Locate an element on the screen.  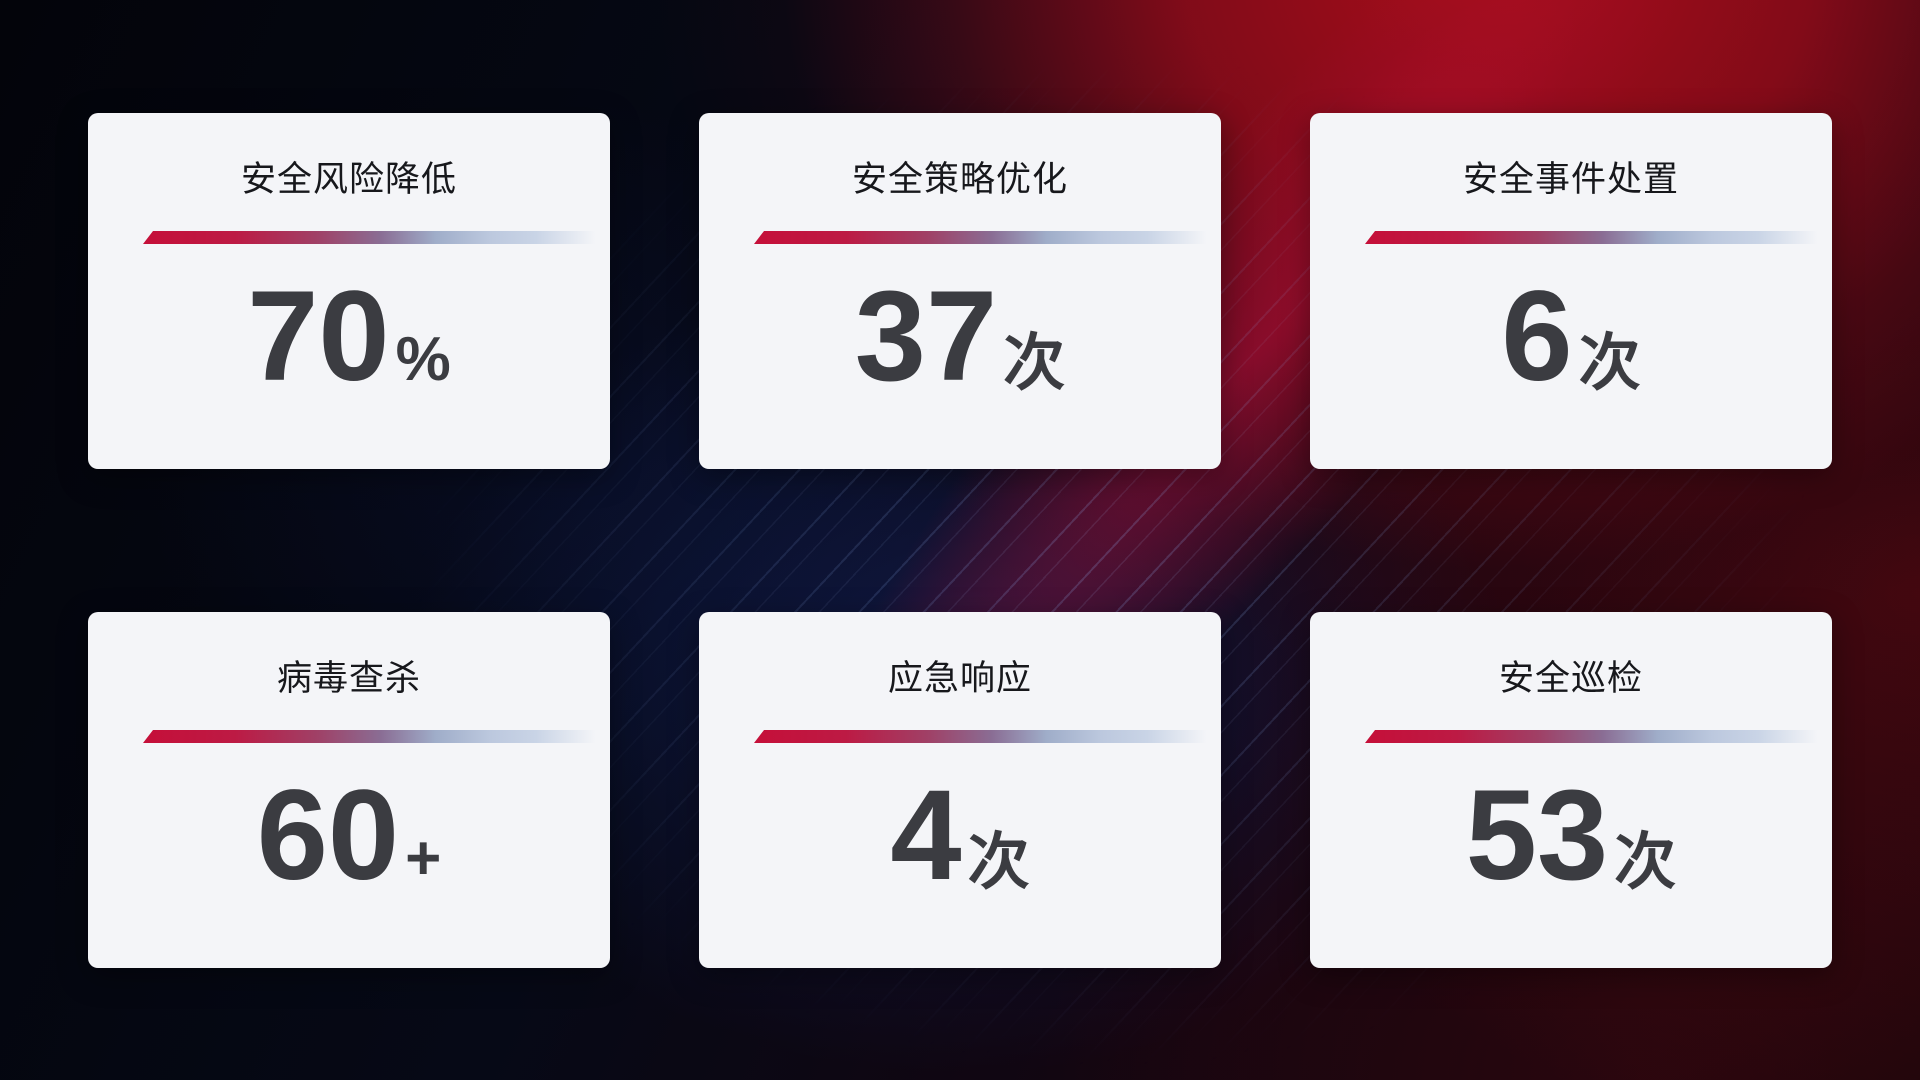
stat-number: 60 is located at coordinates (328, 835).